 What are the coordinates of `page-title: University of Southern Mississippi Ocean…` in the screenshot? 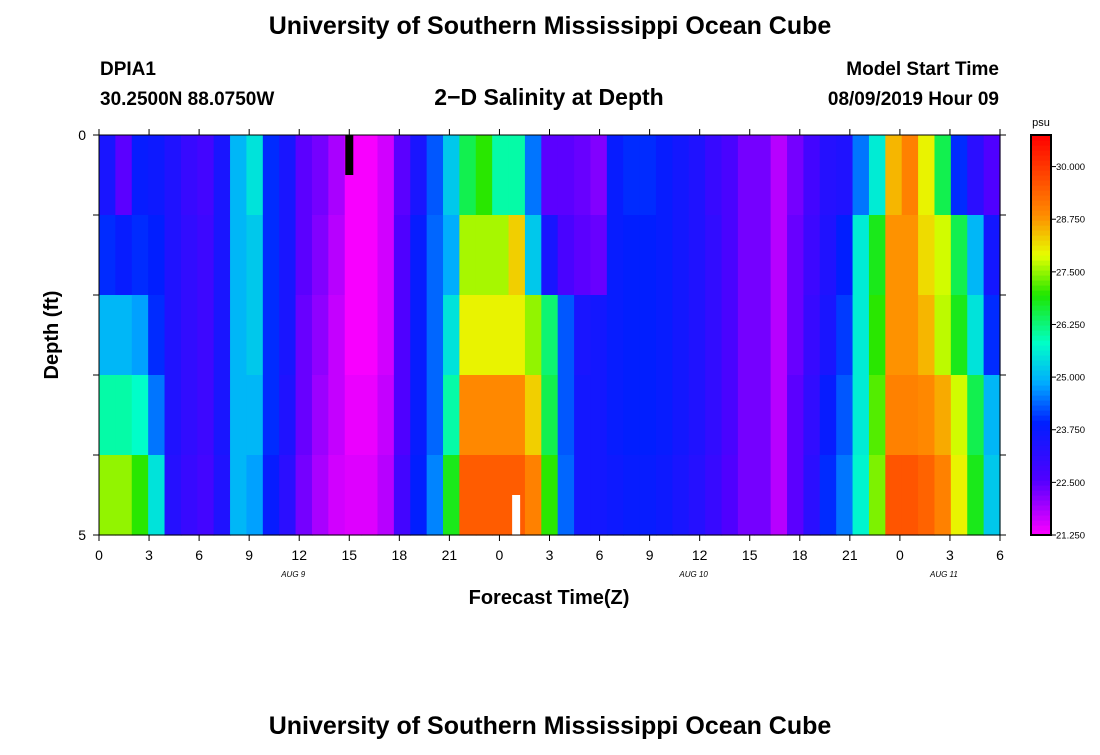 It's located at (550, 26).